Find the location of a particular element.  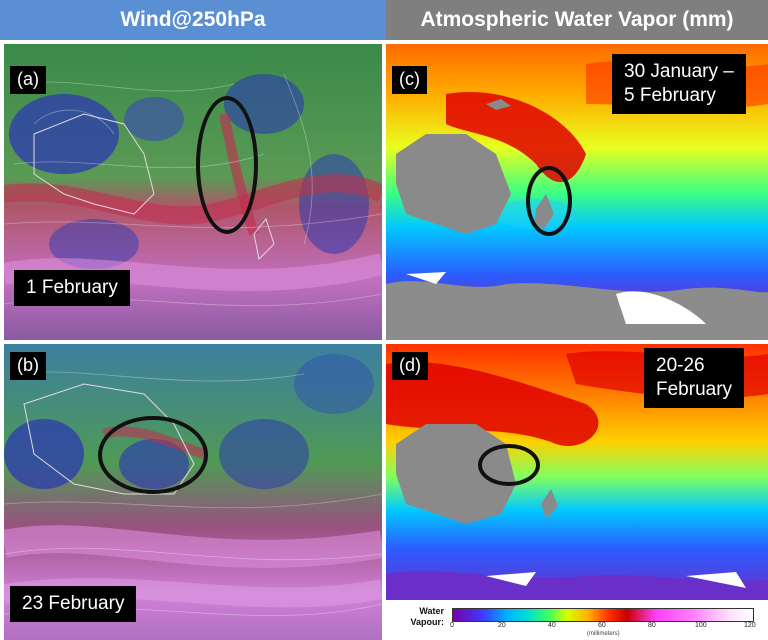

wind-header: Wind@250hPa is located at coordinates (193, 20).